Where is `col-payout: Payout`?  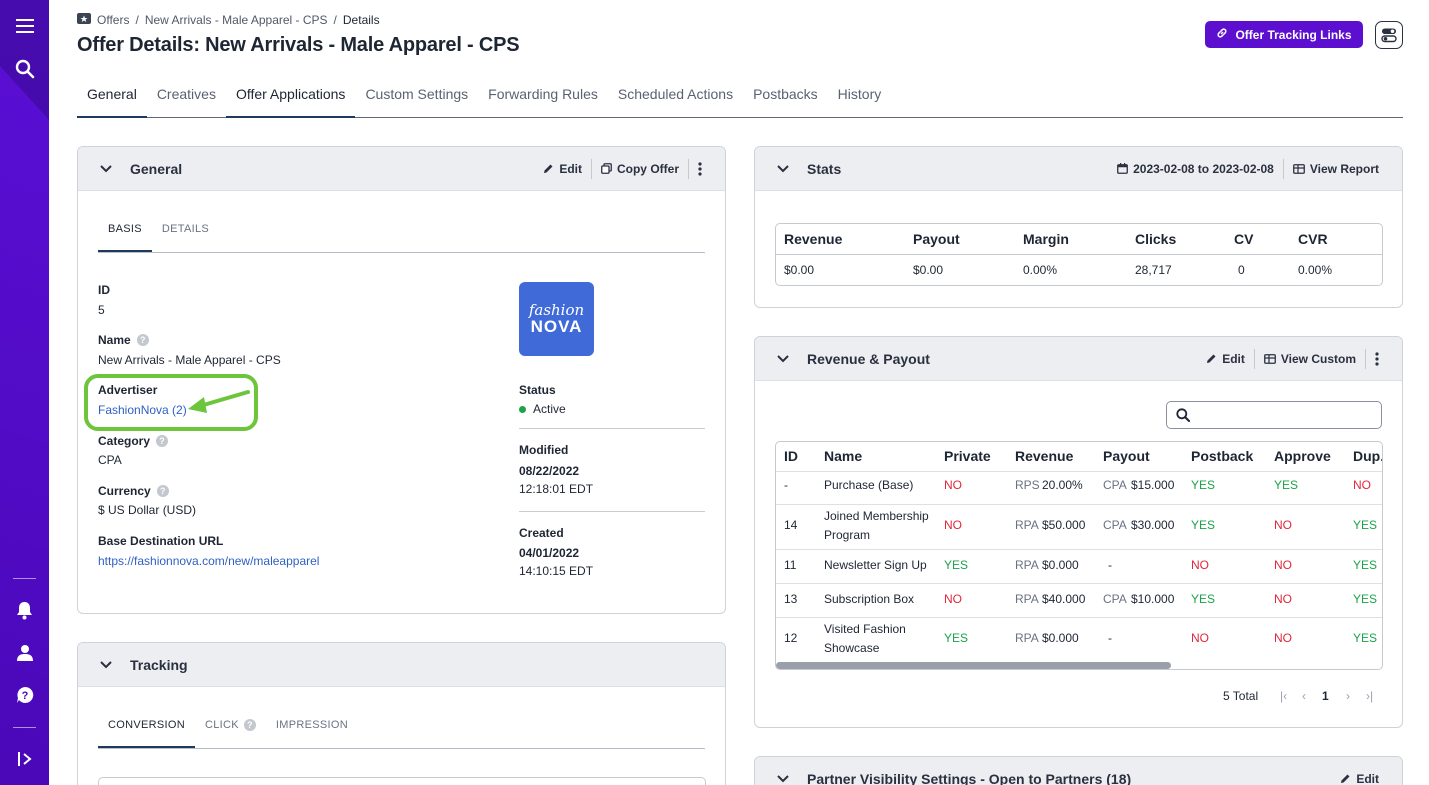 col-payout: Payout is located at coordinates (1126, 456).